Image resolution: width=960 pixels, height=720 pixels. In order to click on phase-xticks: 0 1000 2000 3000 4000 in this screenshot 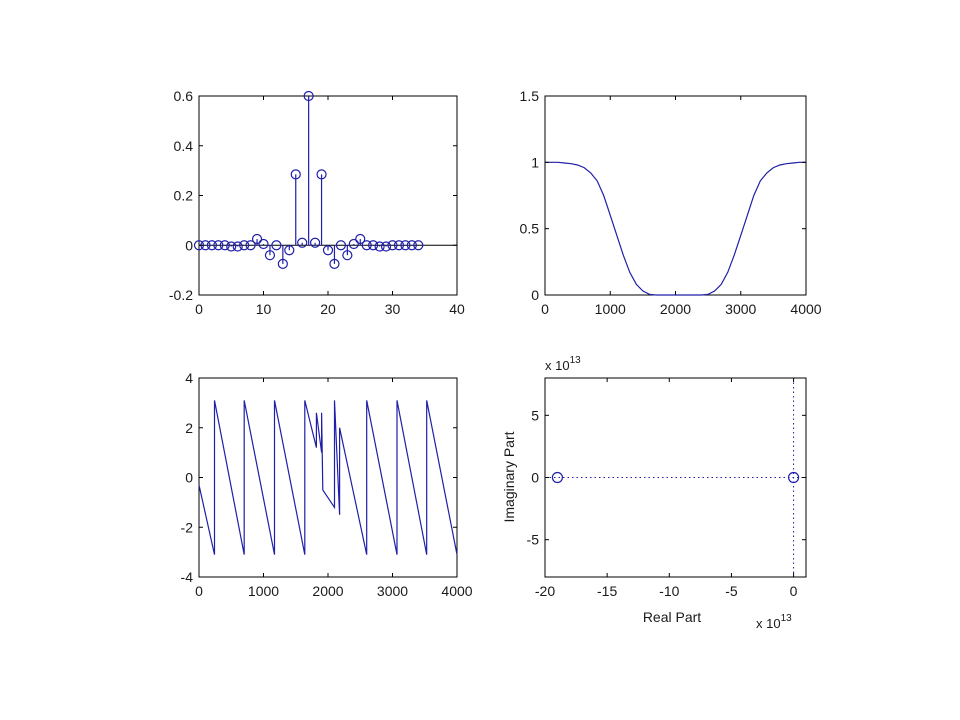, I will do `click(334, 488)`.